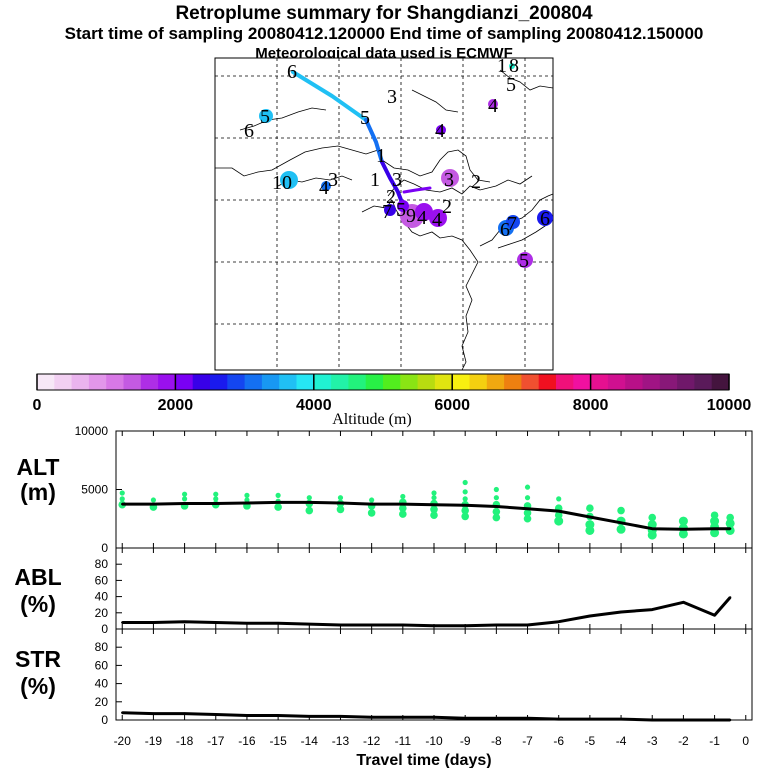 The height and width of the screenshot is (768, 768). What do you see at coordinates (465, 741) in the screenshot?
I see `x-tick-label: -9` at bounding box center [465, 741].